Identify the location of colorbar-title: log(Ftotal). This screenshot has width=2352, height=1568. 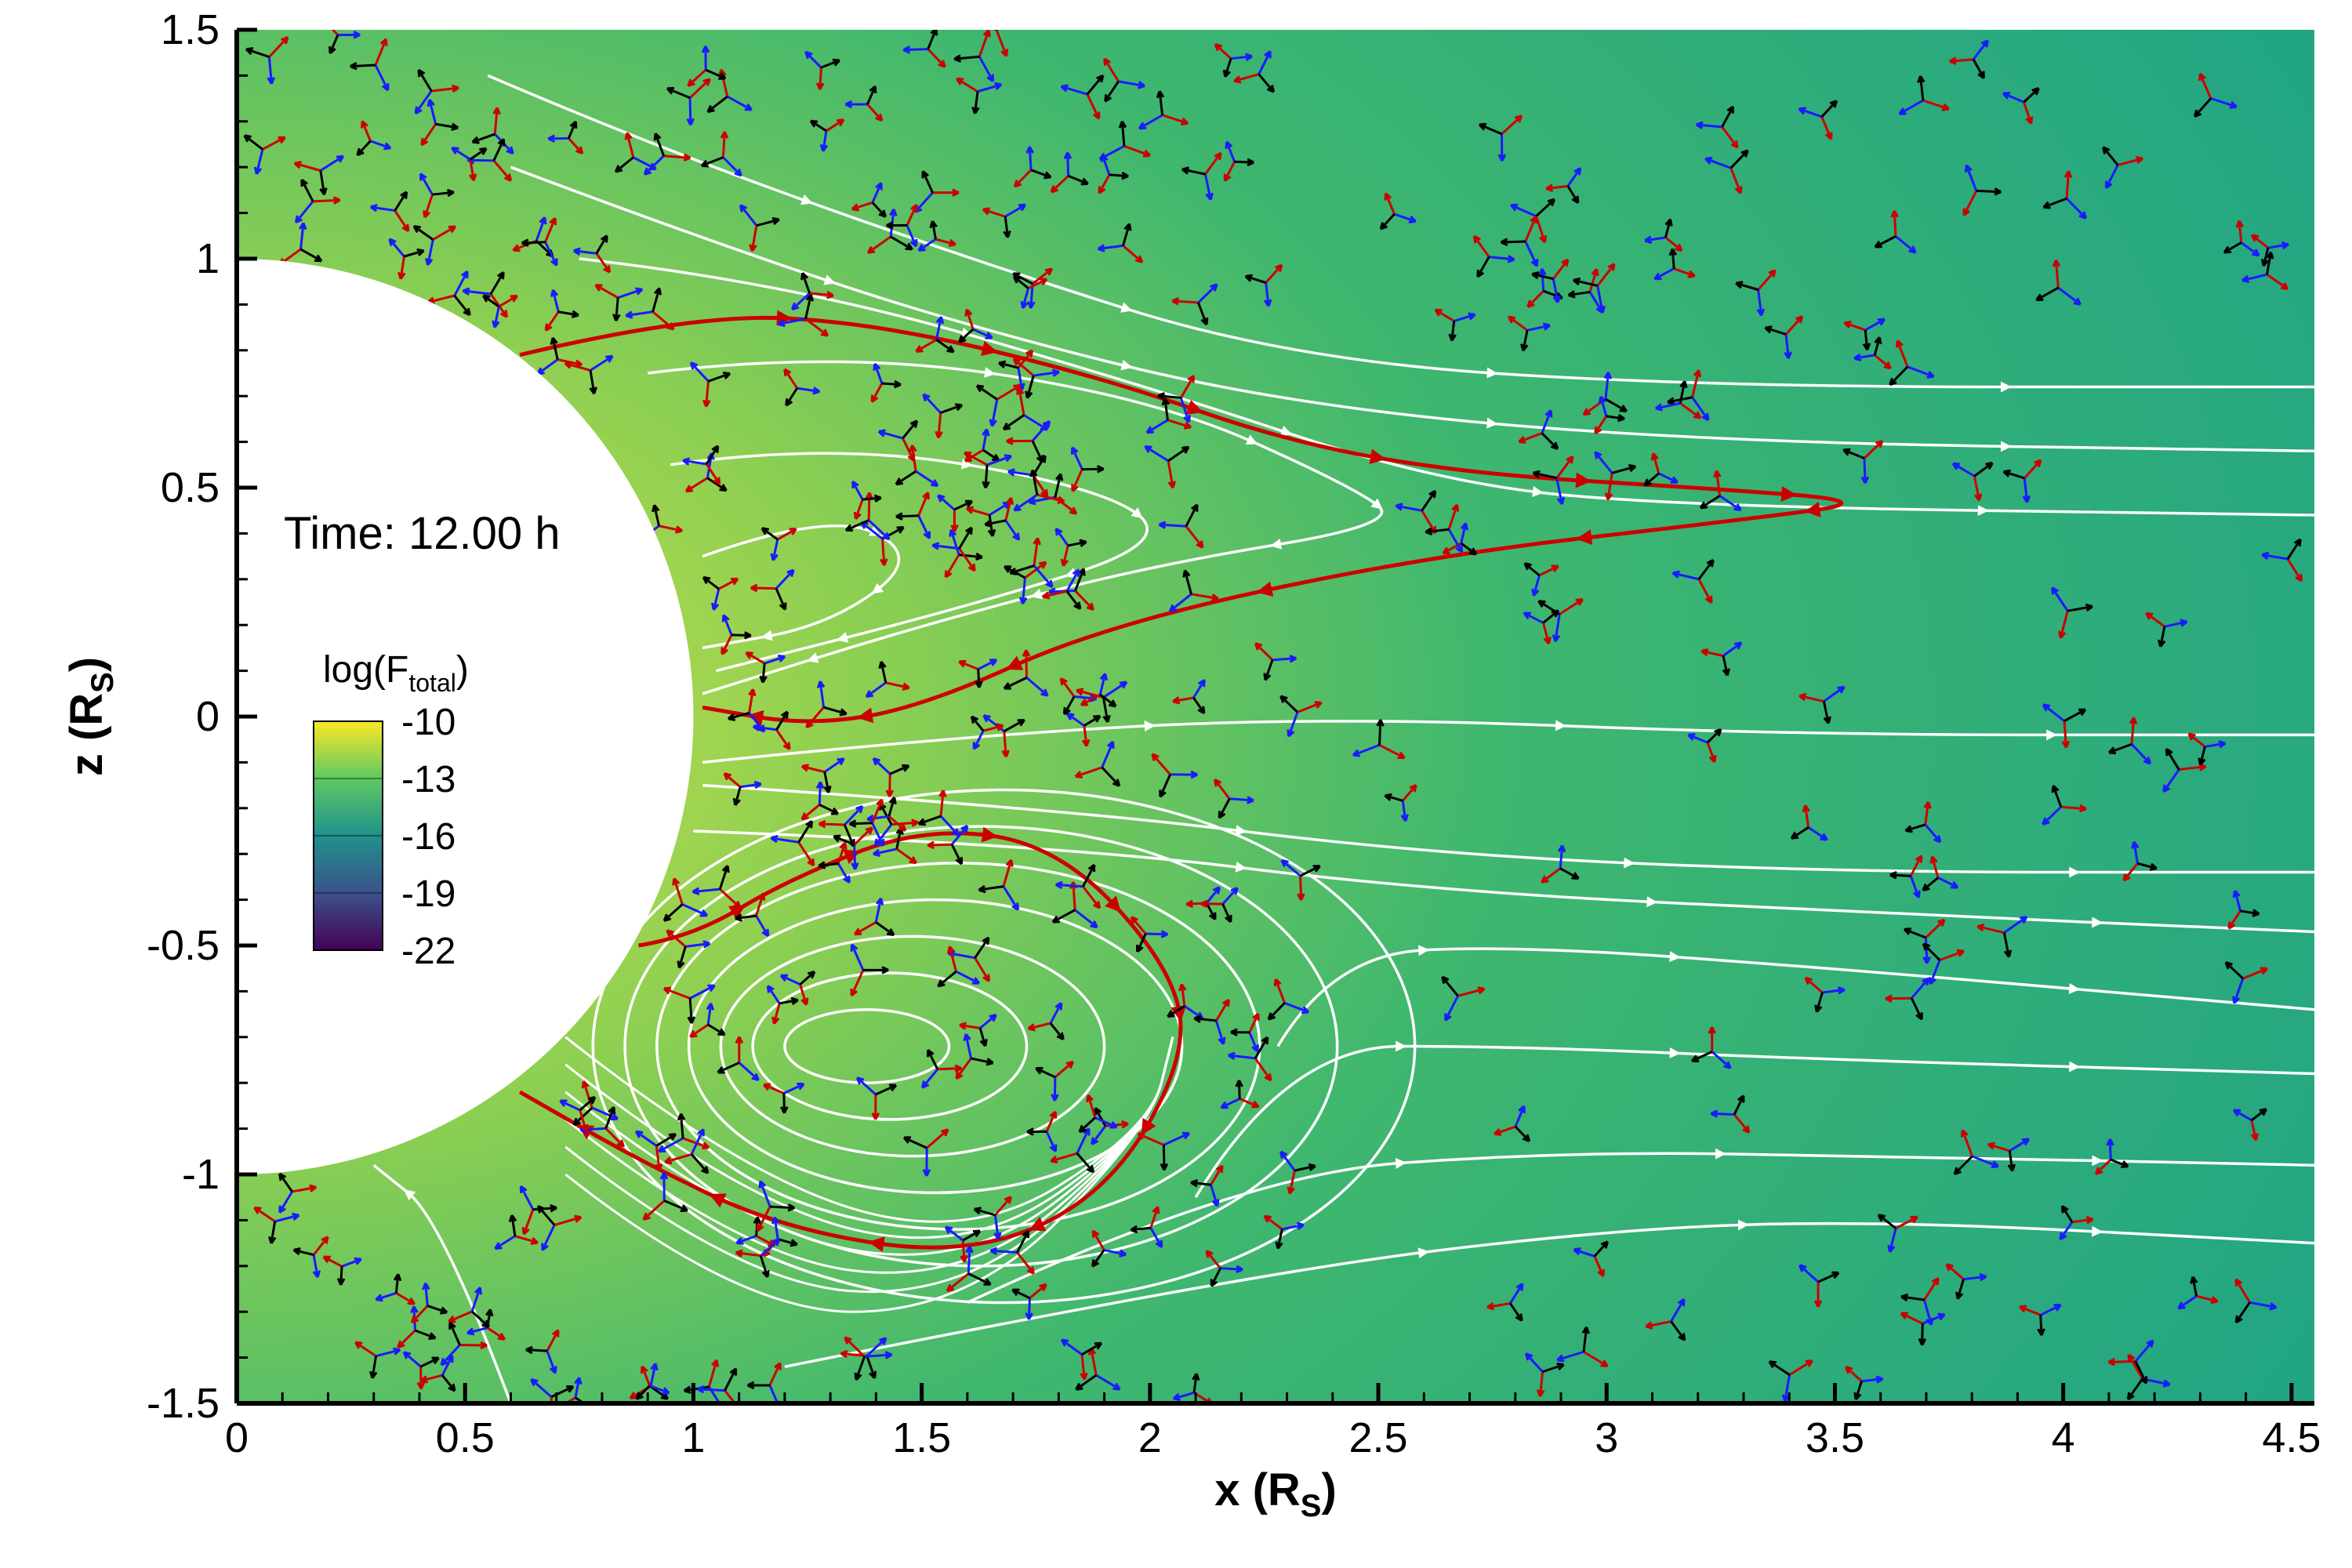
(396, 673).